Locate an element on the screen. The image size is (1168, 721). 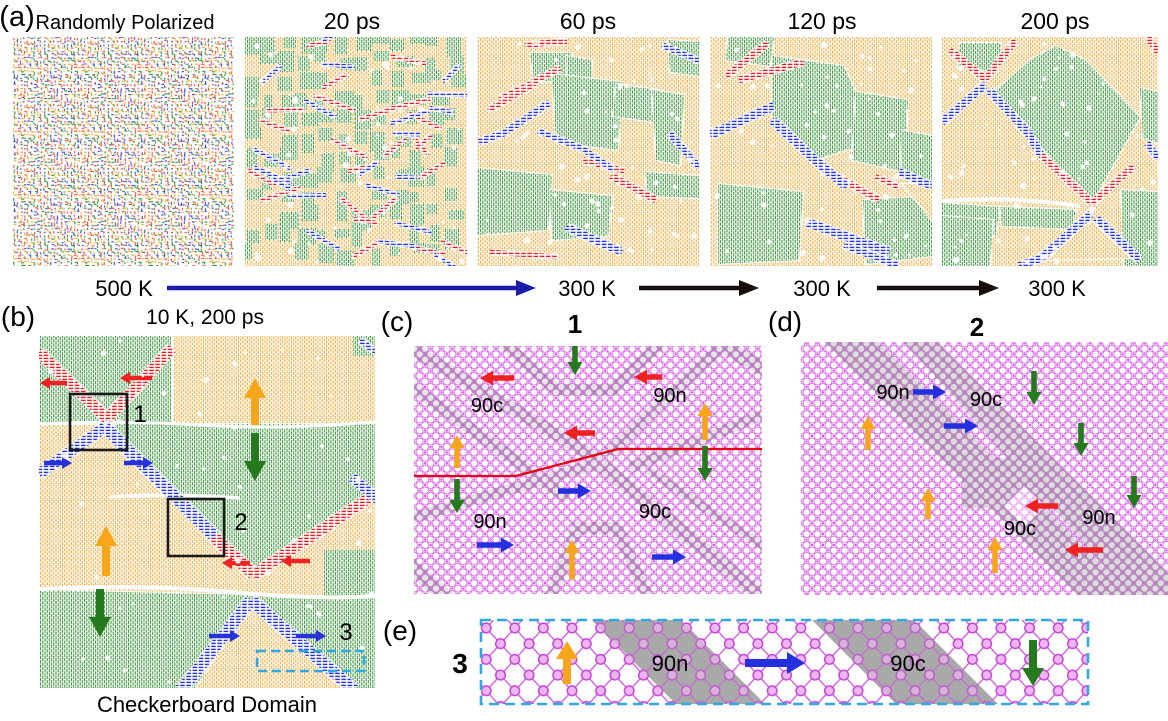
svg-text: 500 K is located at coordinates (124, 288).